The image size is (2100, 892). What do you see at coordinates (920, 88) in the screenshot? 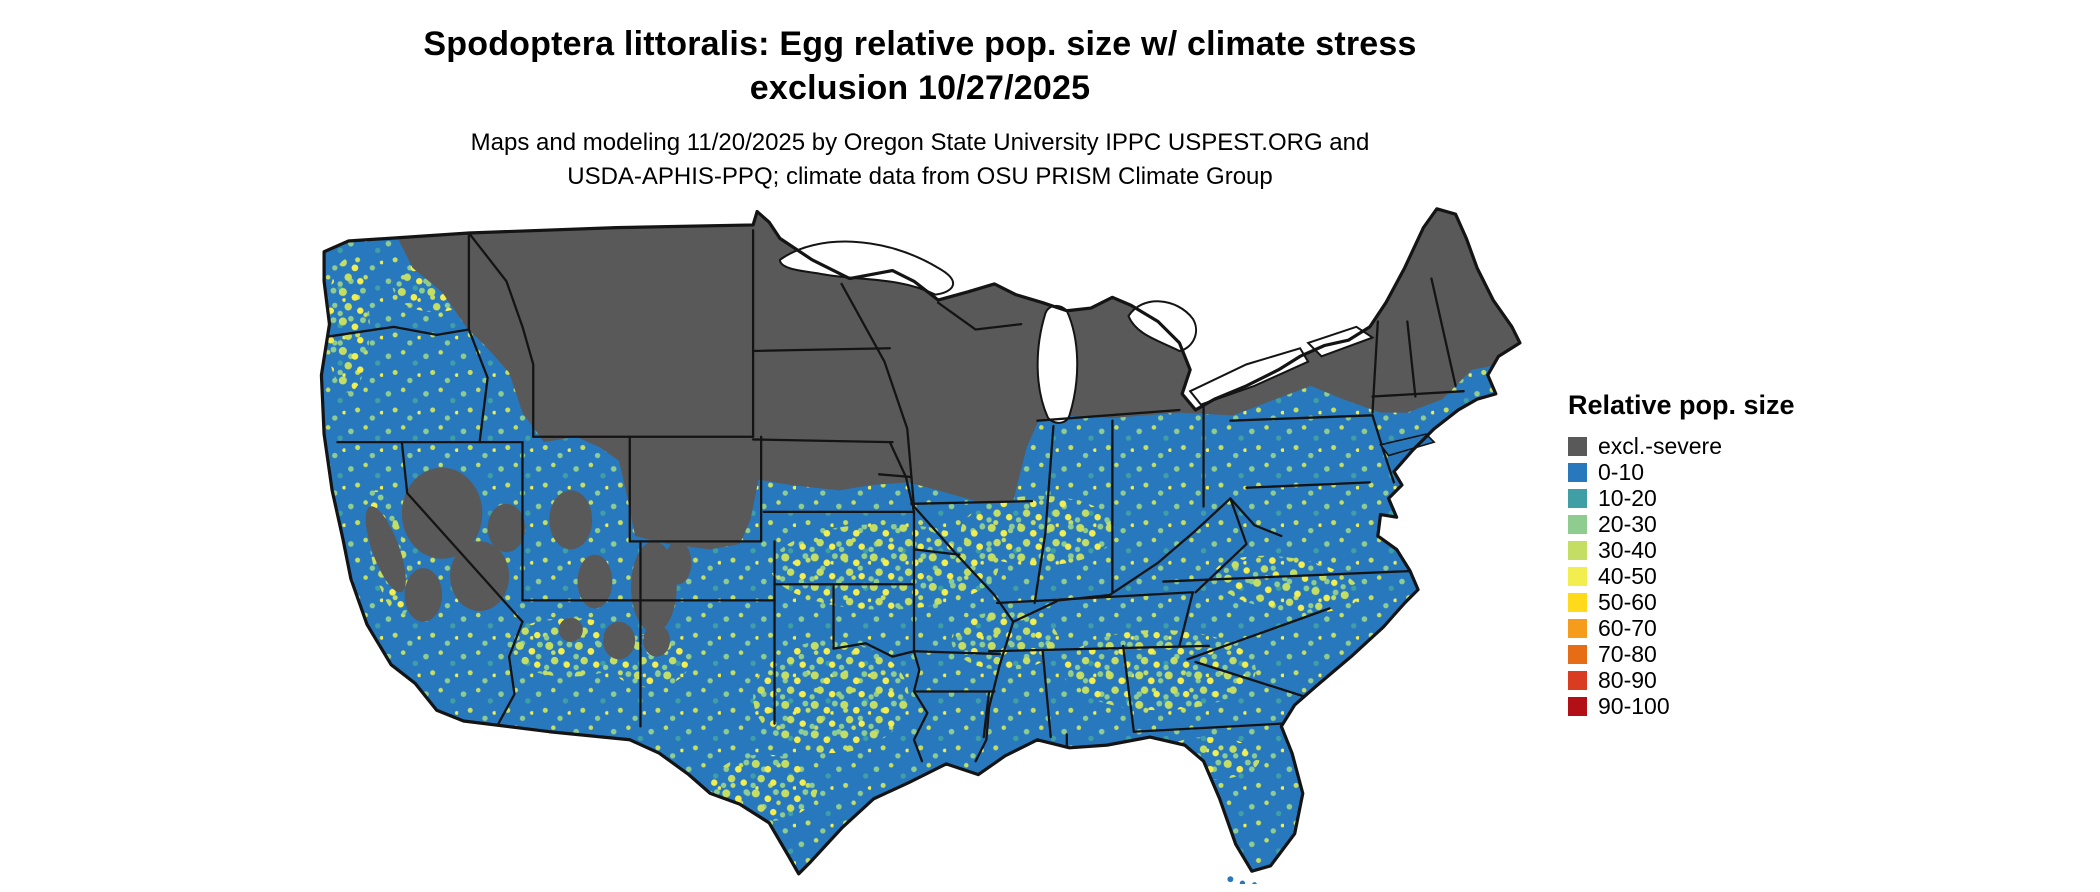
I see `map-title-line2: exclusion 10/27/2025` at bounding box center [920, 88].